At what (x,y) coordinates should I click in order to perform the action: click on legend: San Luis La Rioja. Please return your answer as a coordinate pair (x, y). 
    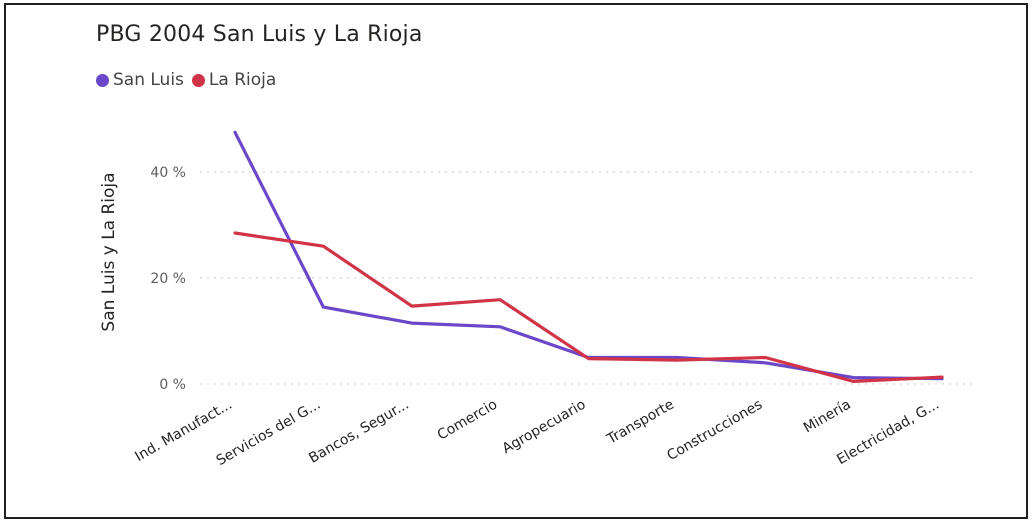
    Looking at the image, I should click on (190, 80).